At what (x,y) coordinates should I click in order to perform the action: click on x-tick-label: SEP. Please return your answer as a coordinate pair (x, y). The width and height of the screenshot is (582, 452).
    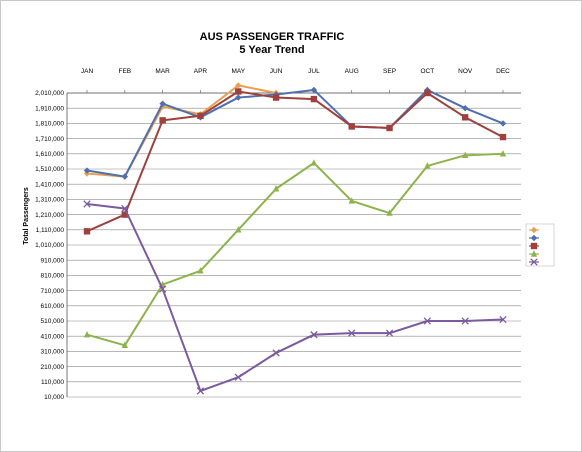
    Looking at the image, I should click on (389, 71).